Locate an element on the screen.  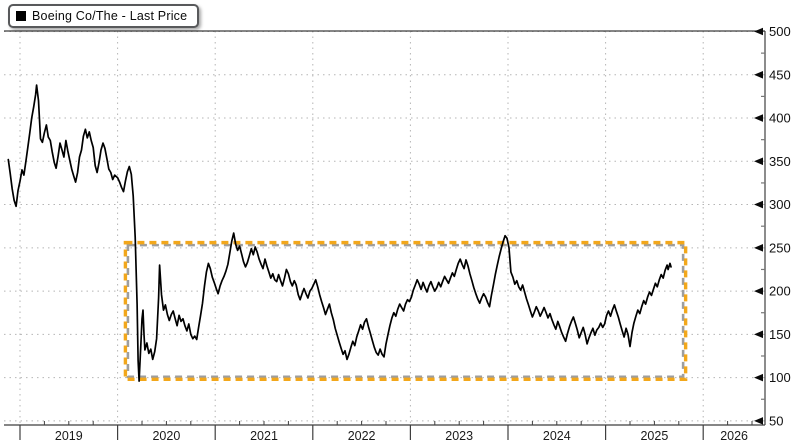
series-swatch-icon is located at coordinates (21, 16).